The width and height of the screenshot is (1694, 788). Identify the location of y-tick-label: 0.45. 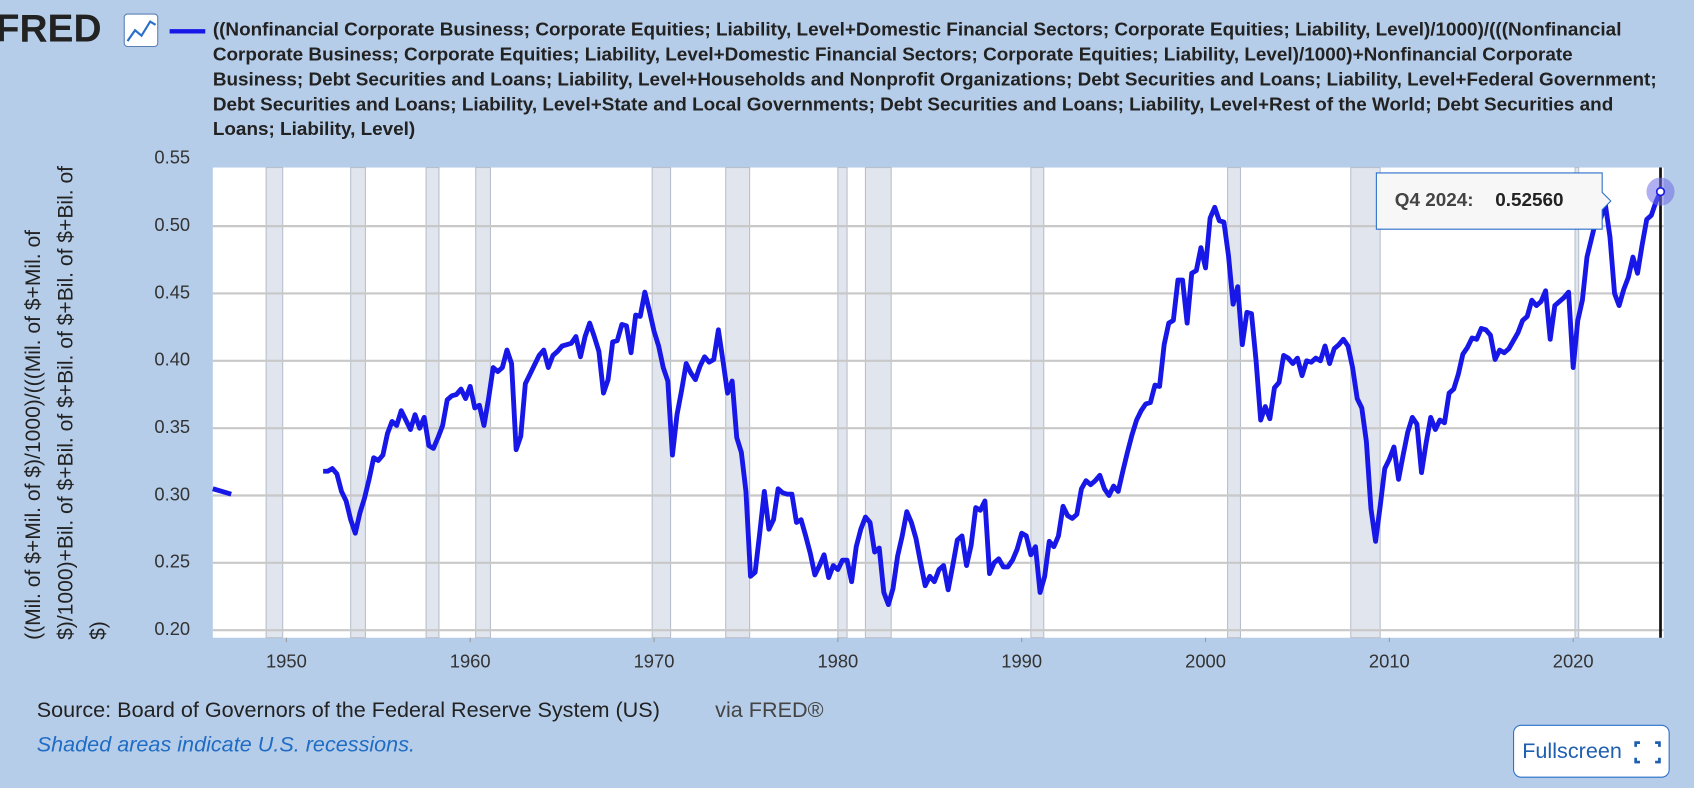
(172, 291).